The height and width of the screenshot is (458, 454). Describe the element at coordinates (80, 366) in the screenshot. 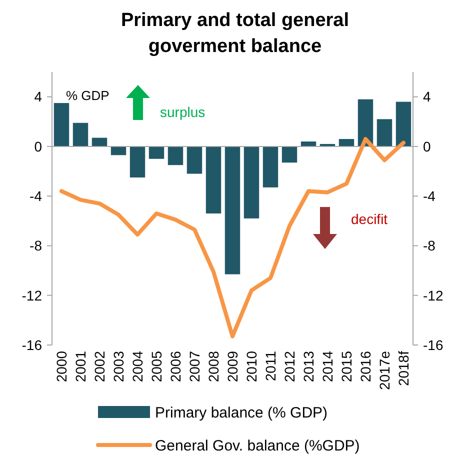

I see `x-tick-label: 2001` at that location.